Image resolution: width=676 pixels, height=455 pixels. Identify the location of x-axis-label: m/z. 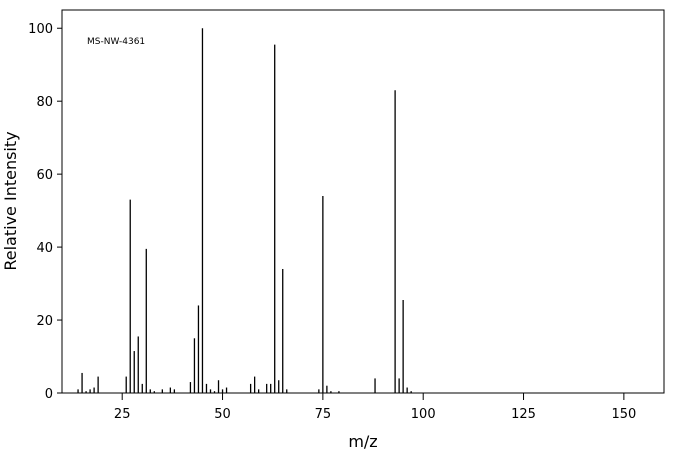
(362, 441).